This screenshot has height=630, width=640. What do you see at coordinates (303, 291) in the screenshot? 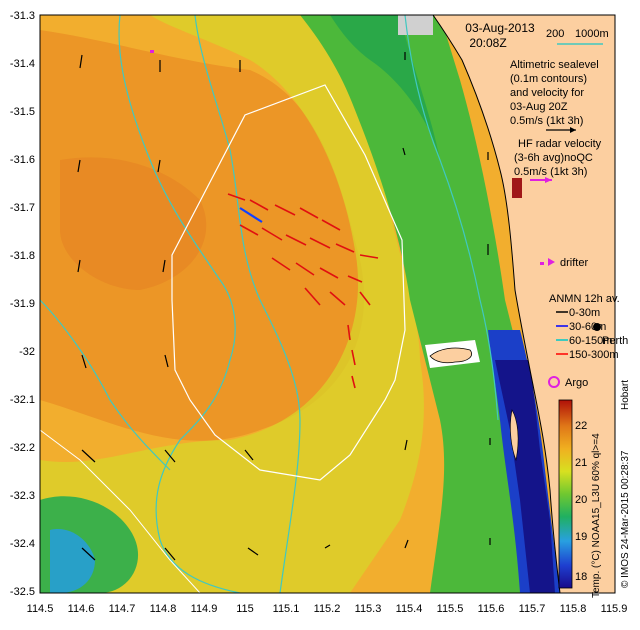
I see `hf-radar-vectors` at bounding box center [303, 291].